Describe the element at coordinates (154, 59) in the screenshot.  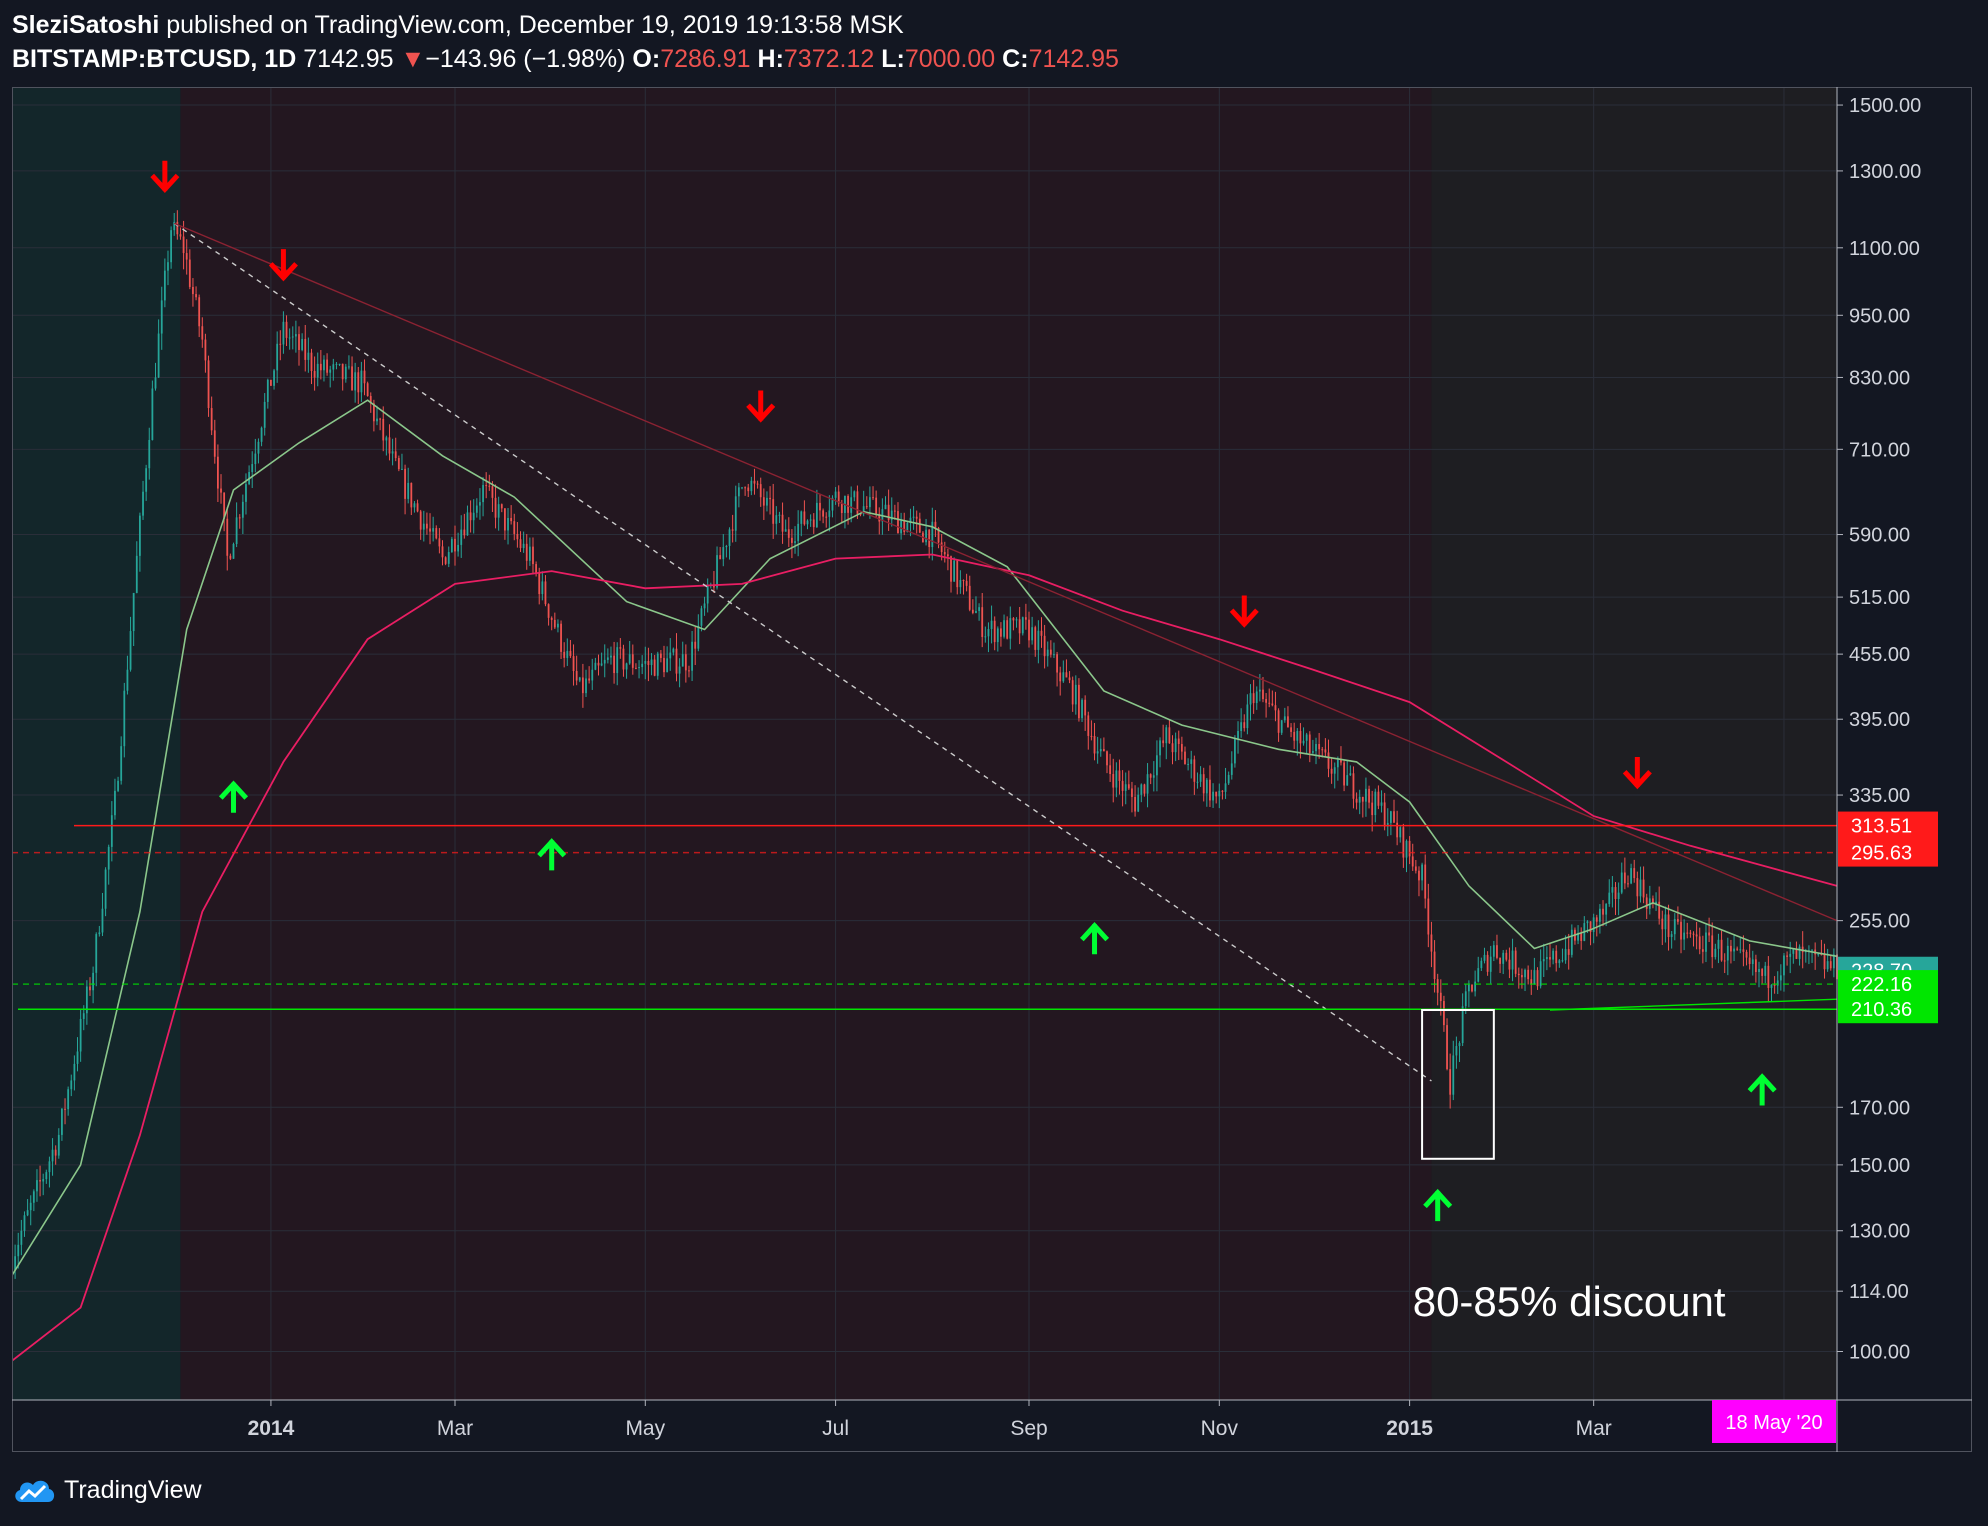
I see `symbol-label: BITSTAMP:BTCUSD, 1D` at that location.